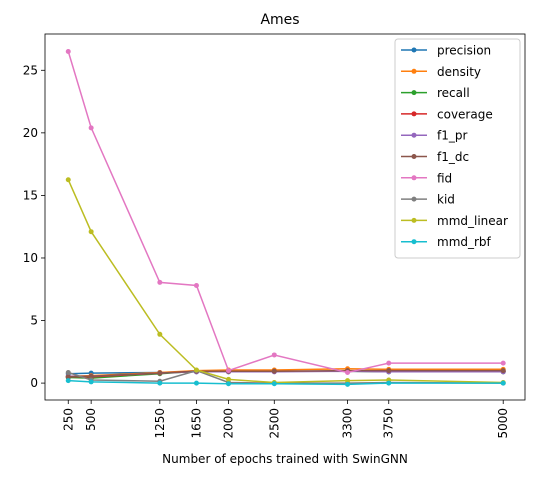 The width and height of the screenshot is (543, 480). I want to click on legend-precision-label: precision, so click(464, 51).